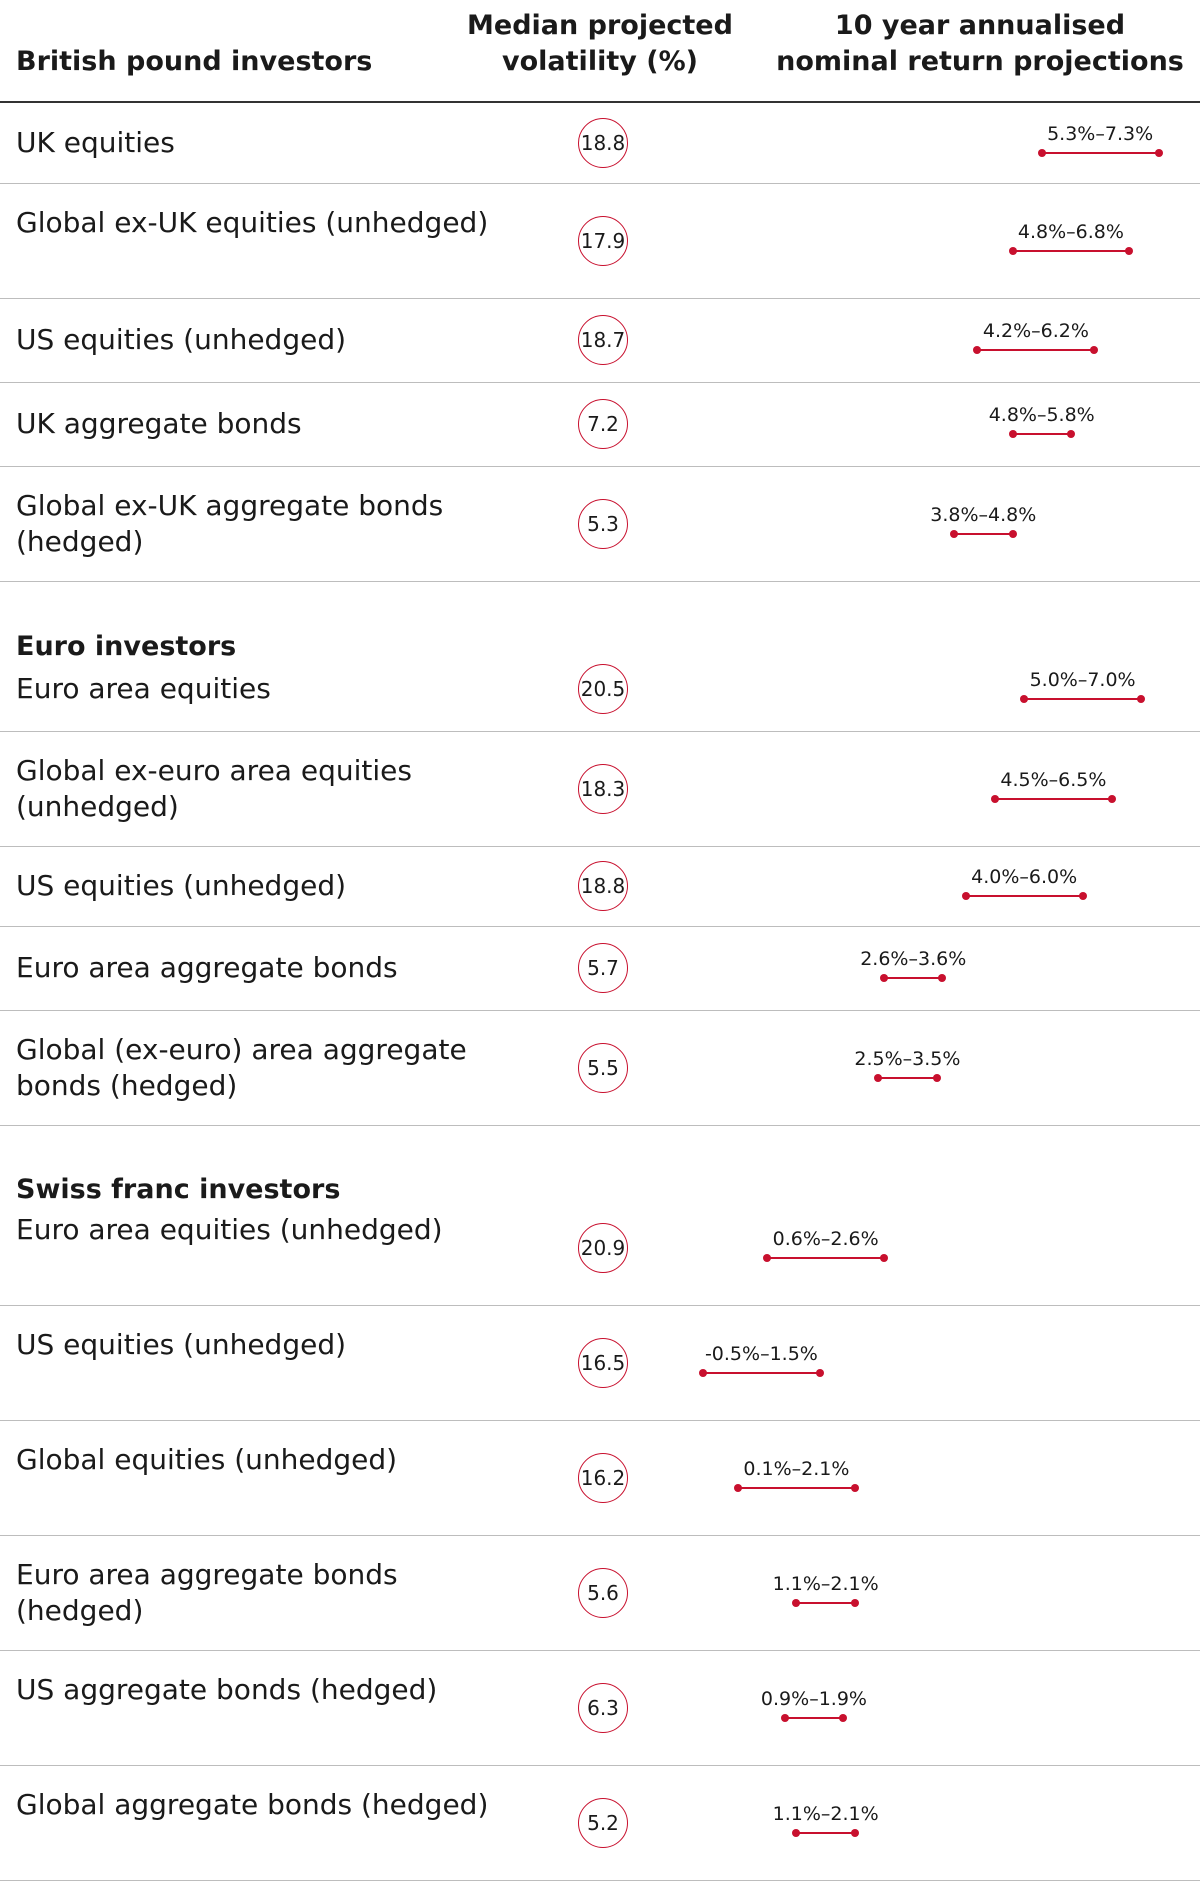 The width and height of the screenshot is (1200, 1895). Describe the element at coordinates (1041, 415) in the screenshot. I see `range-label: 4.8%–5.8%` at that location.